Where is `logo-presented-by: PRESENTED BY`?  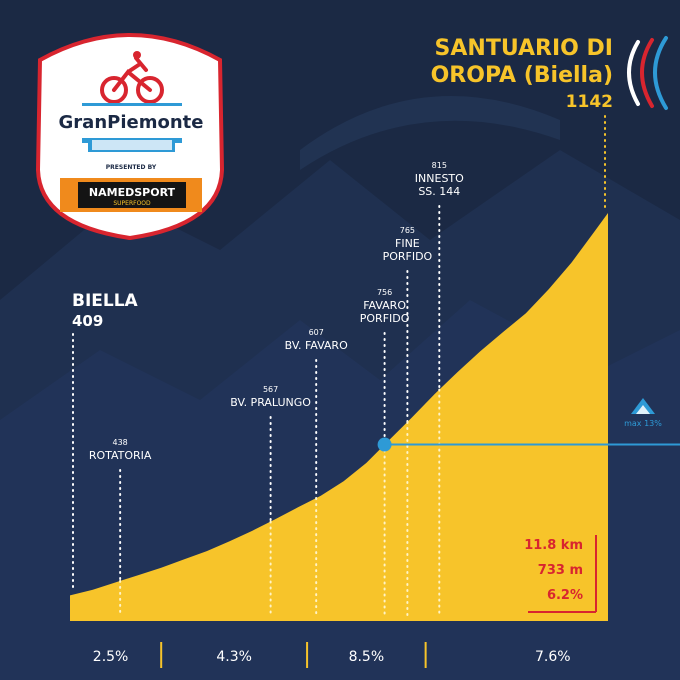 logo-presented-by: PRESENTED BY is located at coordinates (131, 167).